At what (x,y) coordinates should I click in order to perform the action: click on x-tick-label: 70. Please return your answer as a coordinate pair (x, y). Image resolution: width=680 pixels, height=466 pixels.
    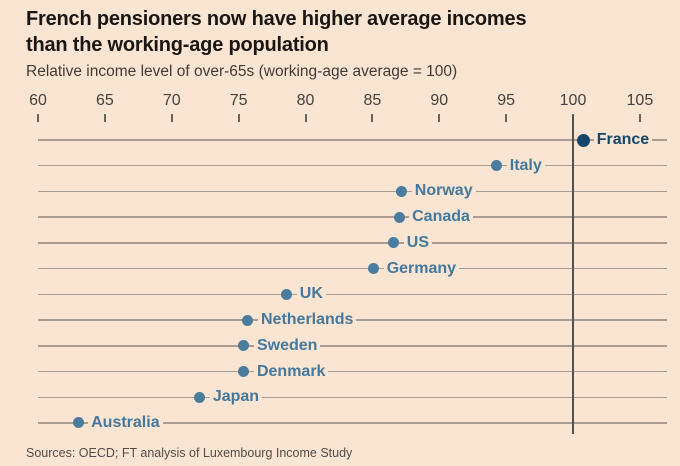
    Looking at the image, I should click on (171, 100).